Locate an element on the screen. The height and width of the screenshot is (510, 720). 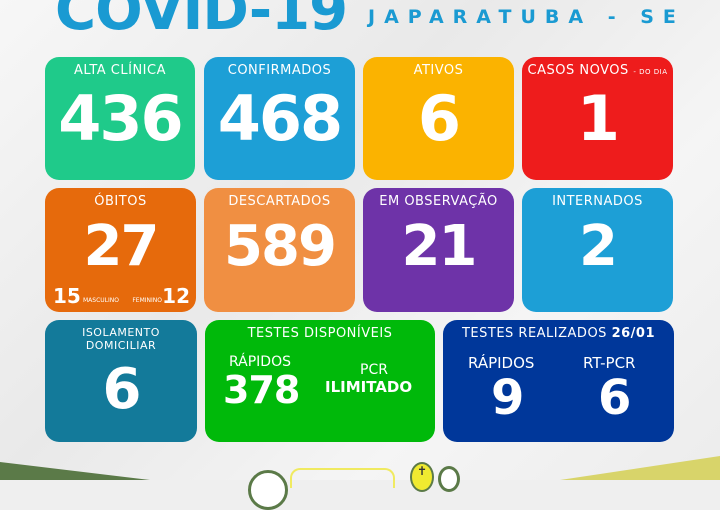
card-label: INTERNADOS is located at coordinates (597, 201).